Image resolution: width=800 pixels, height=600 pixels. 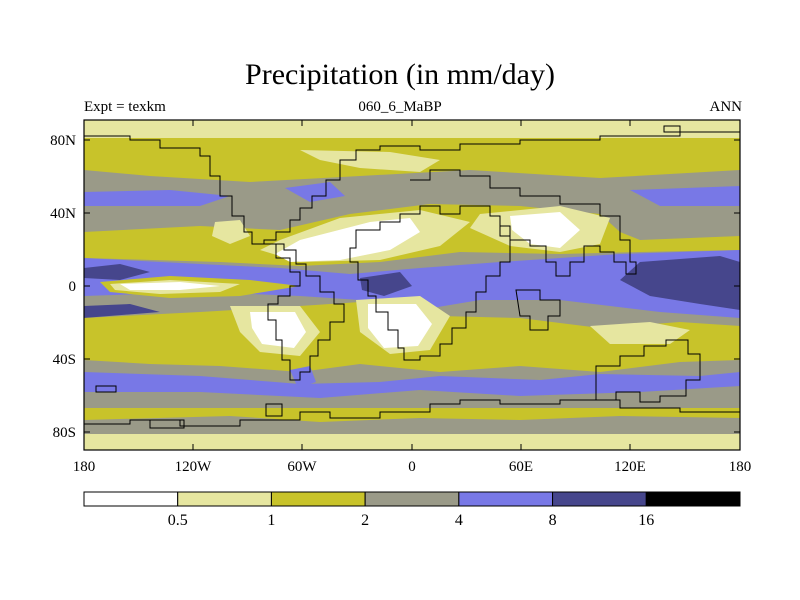 What do you see at coordinates (726, 107) in the screenshot?
I see `season-label: ANN` at bounding box center [726, 107].